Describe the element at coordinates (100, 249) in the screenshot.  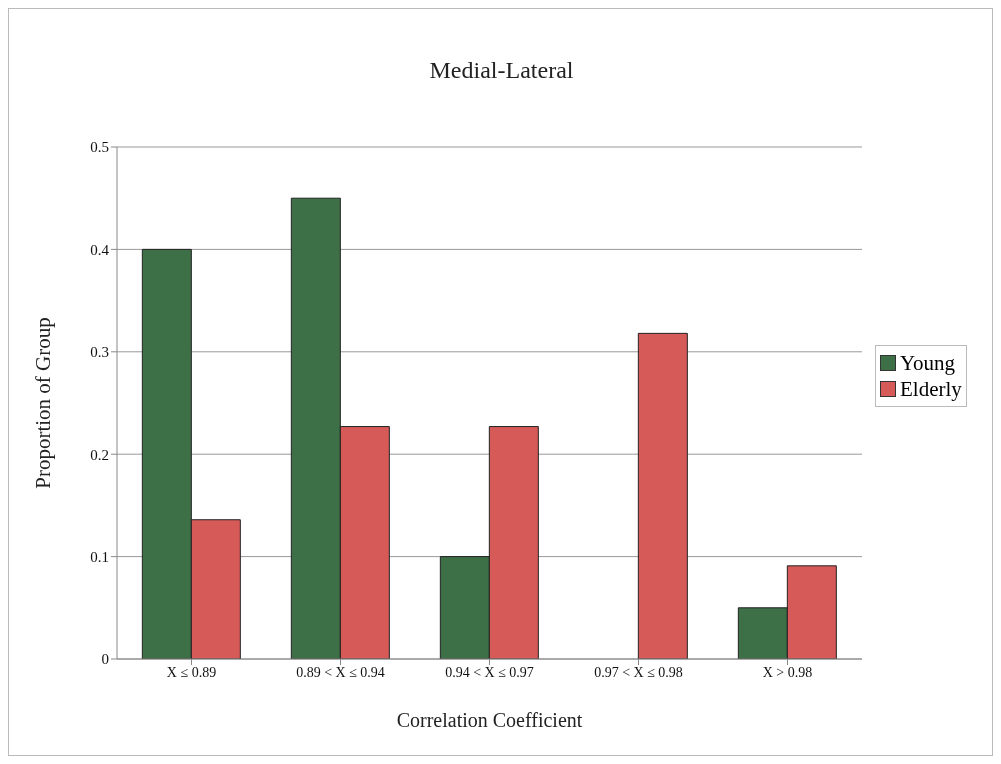
I see `y-tick-label: 0.4` at that location.